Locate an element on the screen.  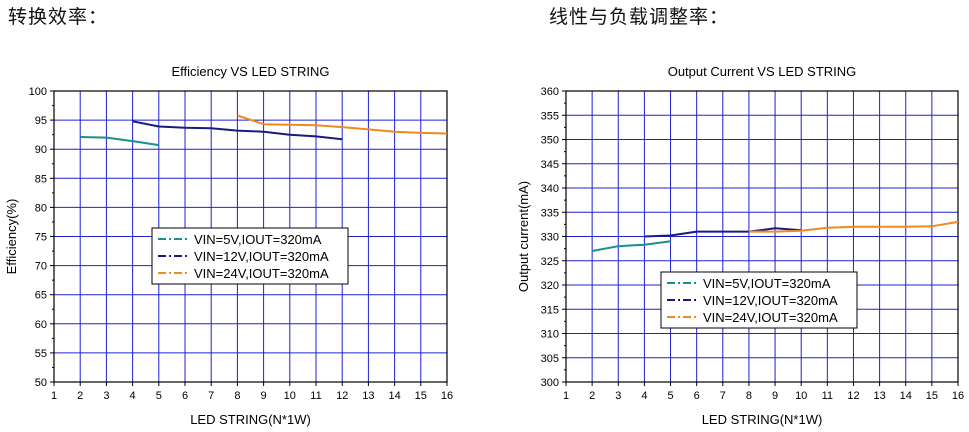
y-axis-label: Output current(mA) is located at coordinates (523, 236).